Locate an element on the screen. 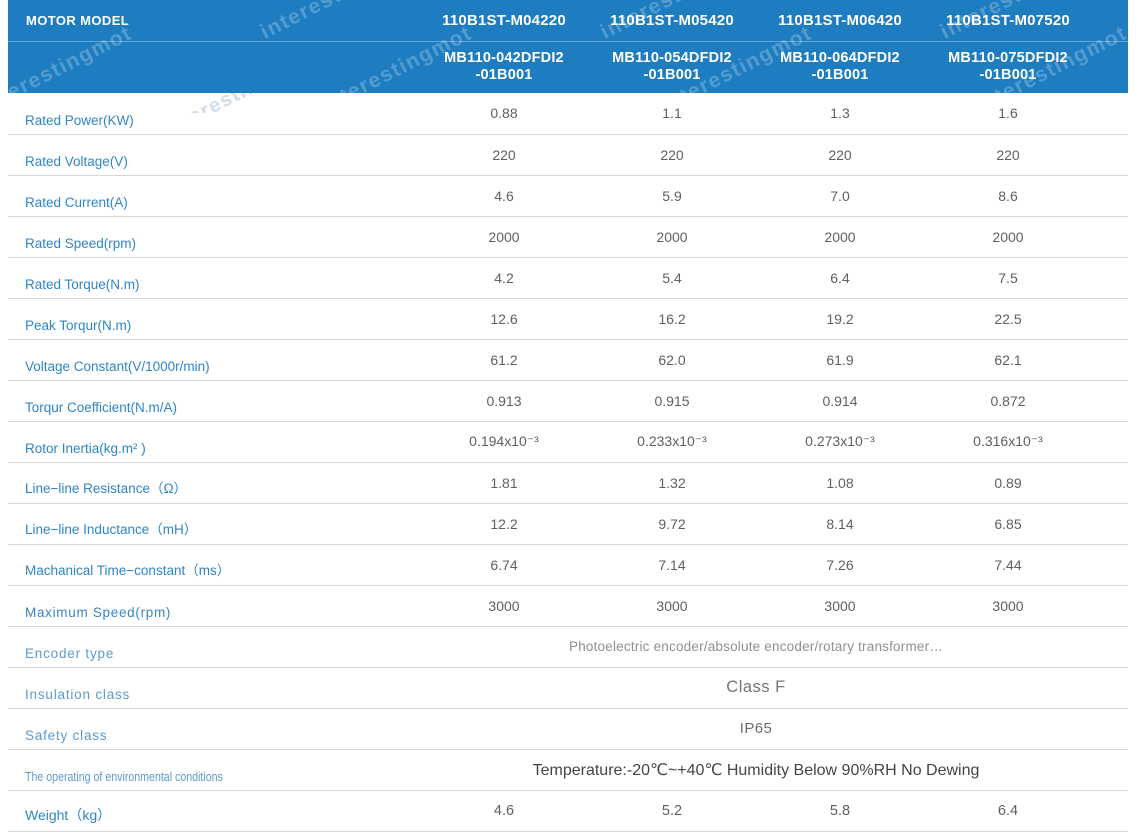 Image resolution: width=1142 pixels, height=832 pixels. spec-label: Line−line Resistance（Ω） is located at coordinates (214, 483).